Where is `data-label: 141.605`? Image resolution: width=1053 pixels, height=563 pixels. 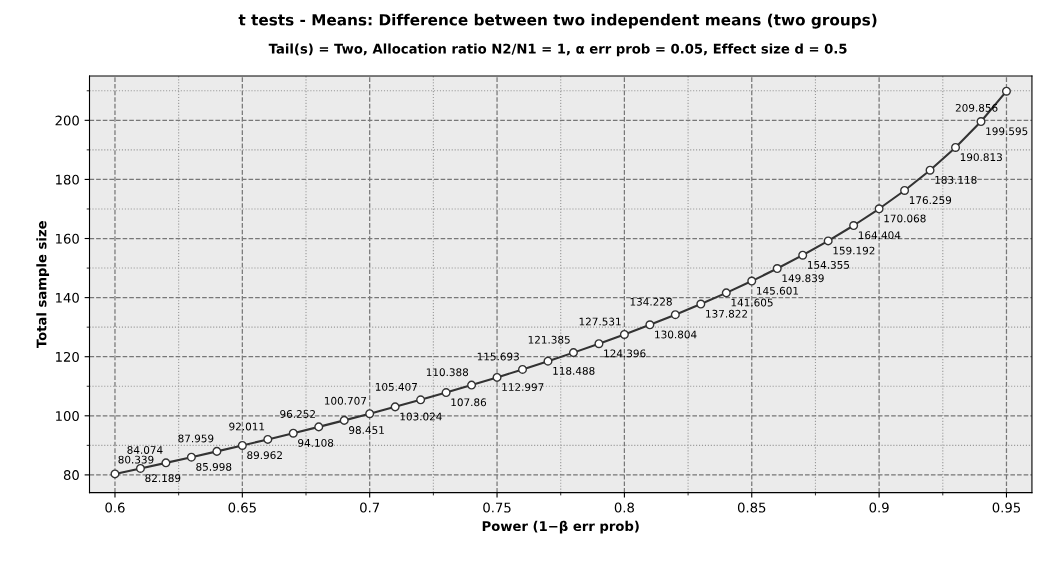 data-label: 141.605 is located at coordinates (752, 302).